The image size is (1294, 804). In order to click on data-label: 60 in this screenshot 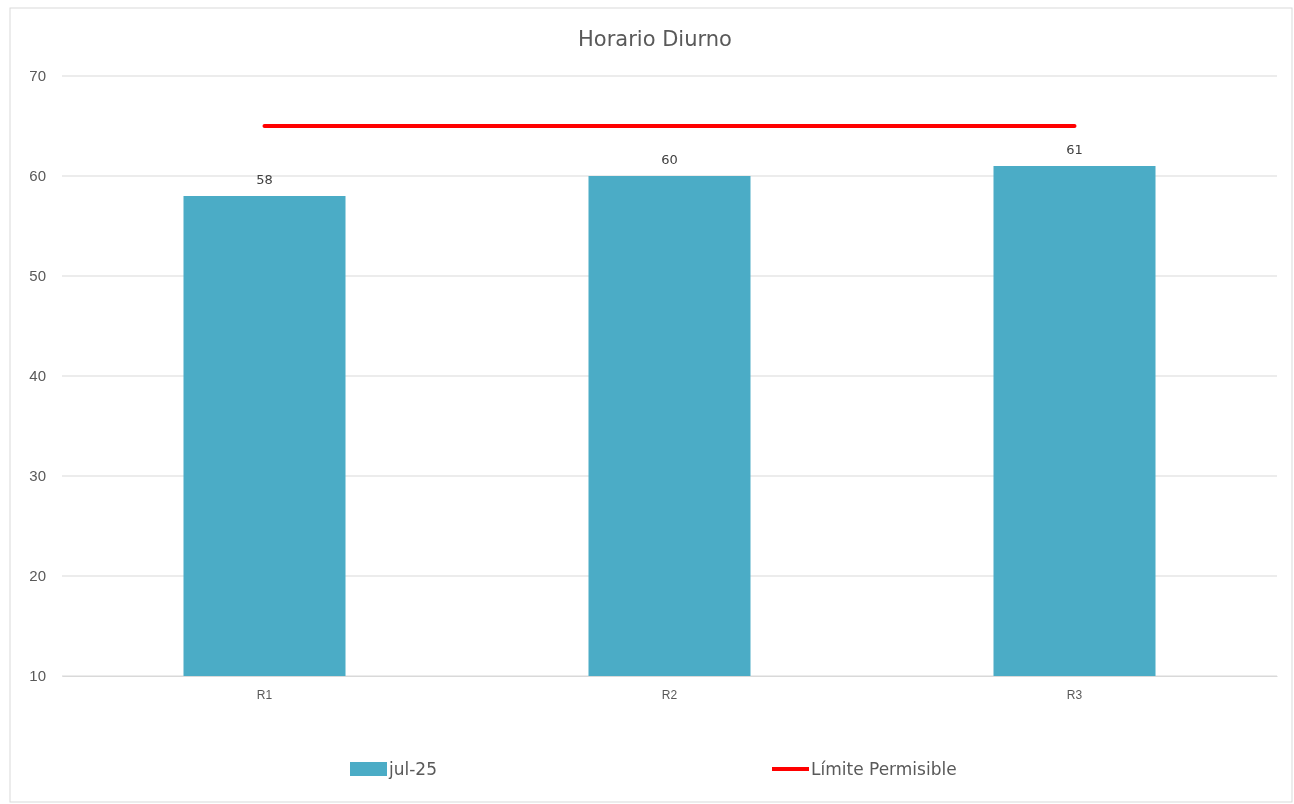, I will do `click(669, 159)`.